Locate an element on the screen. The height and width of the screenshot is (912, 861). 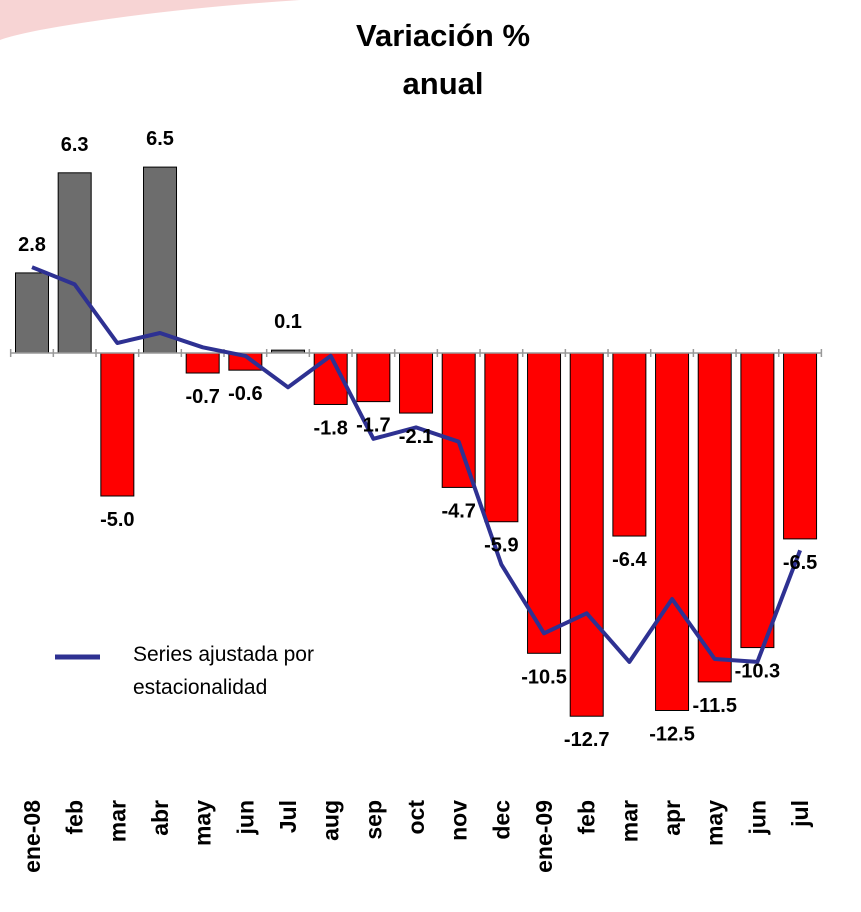
decoration is located at coordinates (150, 20).